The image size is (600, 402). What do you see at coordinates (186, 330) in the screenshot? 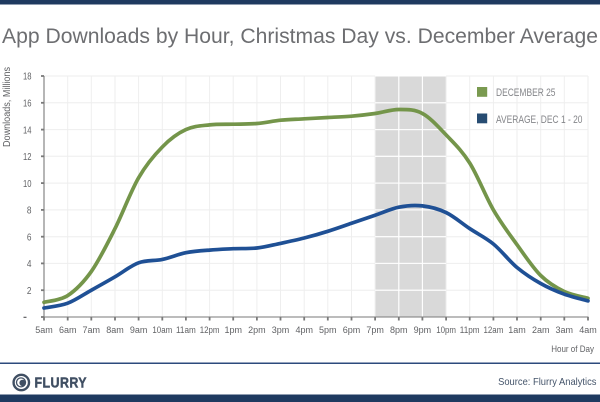
I see `svg-text: 11am` at bounding box center [186, 330].